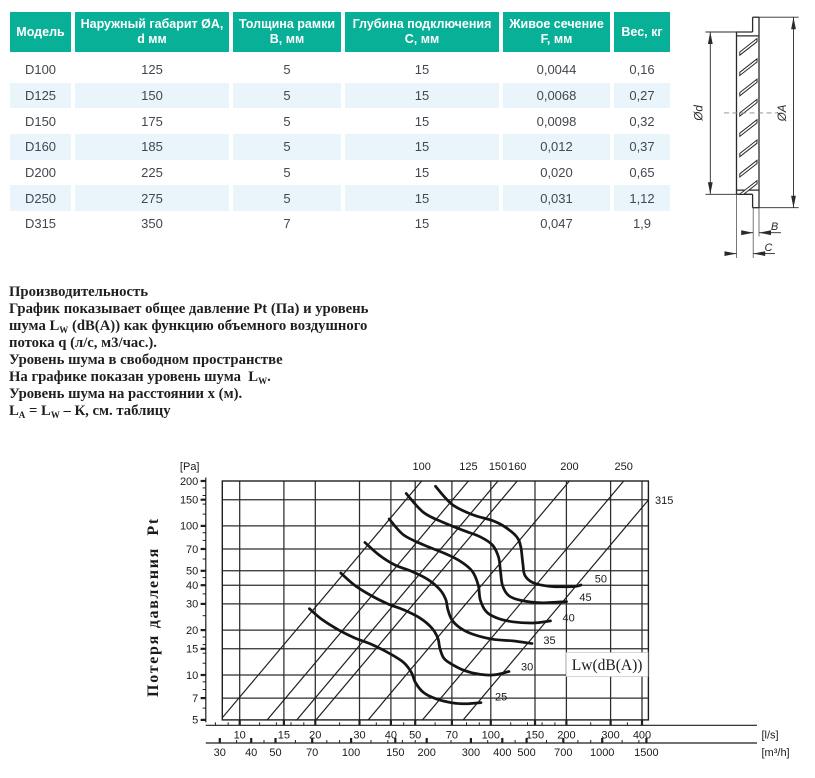 This screenshot has height=778, width=815. Describe the element at coordinates (602, 753) in the screenshot. I see `svg-text: 1000` at that location.